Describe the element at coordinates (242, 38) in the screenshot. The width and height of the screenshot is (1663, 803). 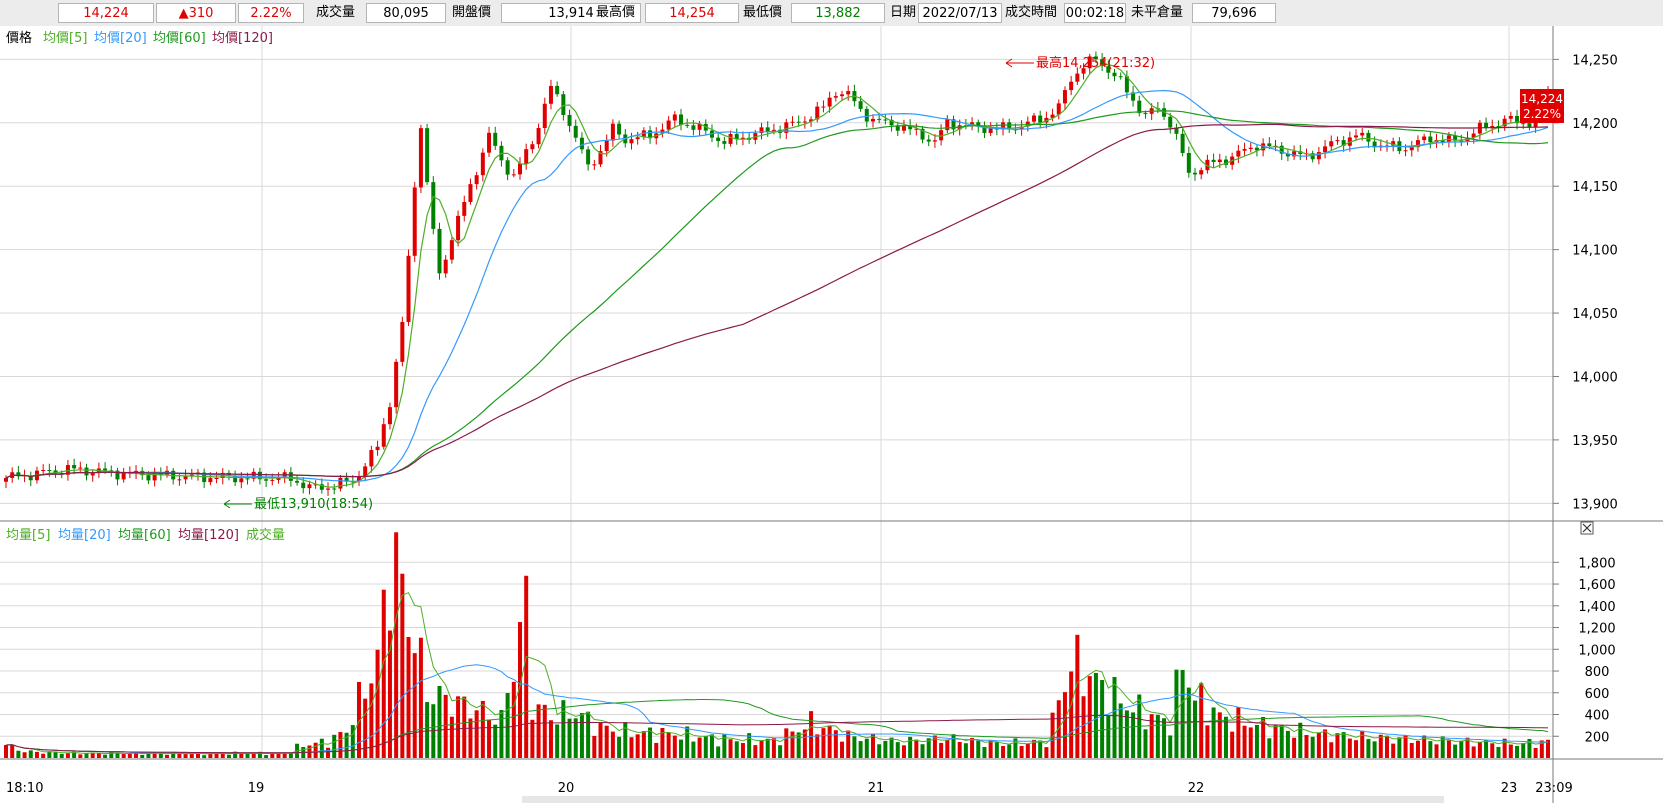
I see `legend-ma120: 均價[120]` at that location.